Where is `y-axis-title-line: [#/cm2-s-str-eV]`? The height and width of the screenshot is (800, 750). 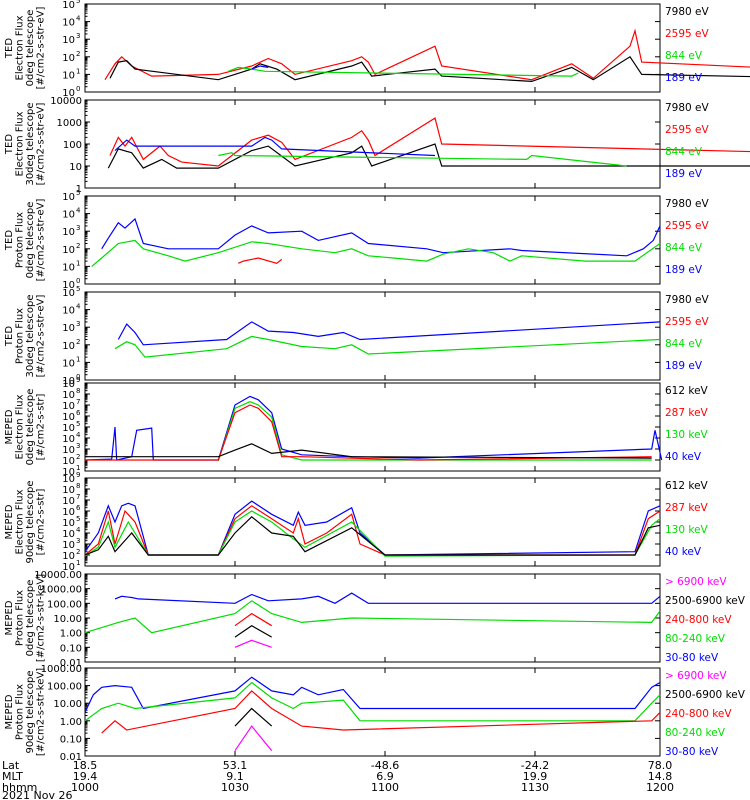 y-axis-title-line: [#/cm2-s-str-eV] is located at coordinates (41, 240).